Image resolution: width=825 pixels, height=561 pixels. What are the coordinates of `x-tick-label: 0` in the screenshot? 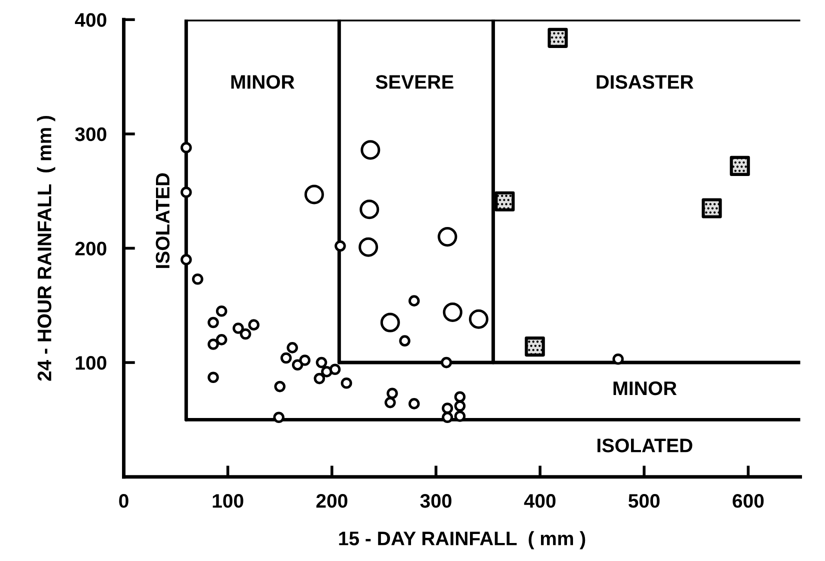 It's located at (123, 501).